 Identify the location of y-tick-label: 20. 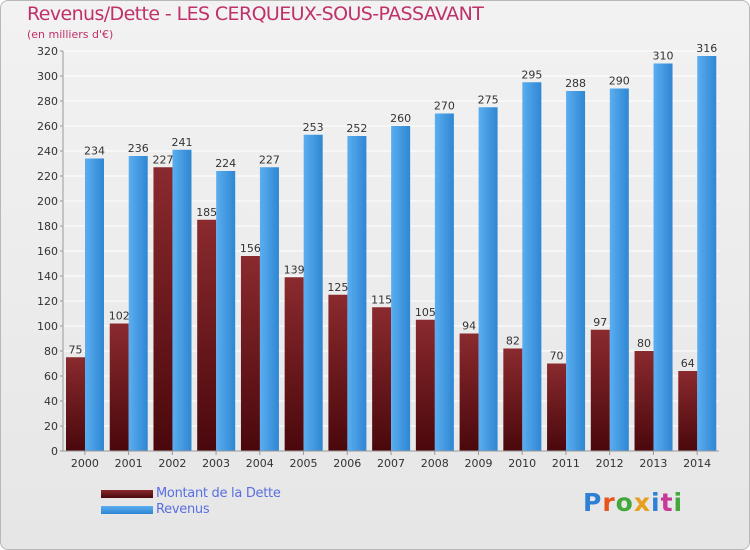
(51, 426).